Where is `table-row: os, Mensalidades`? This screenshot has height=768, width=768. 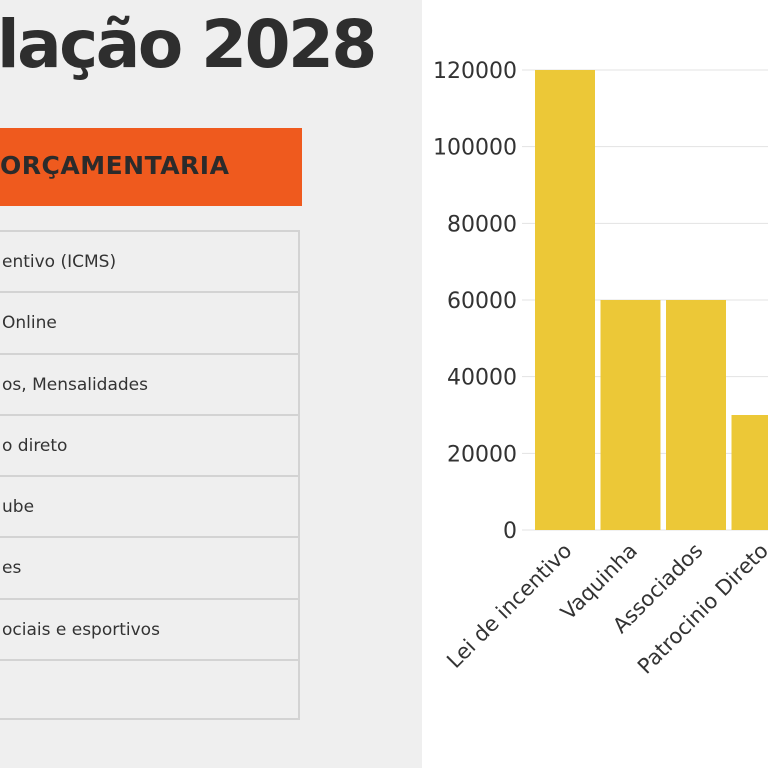
table-row: os, Mensalidades is located at coordinates (149, 385).